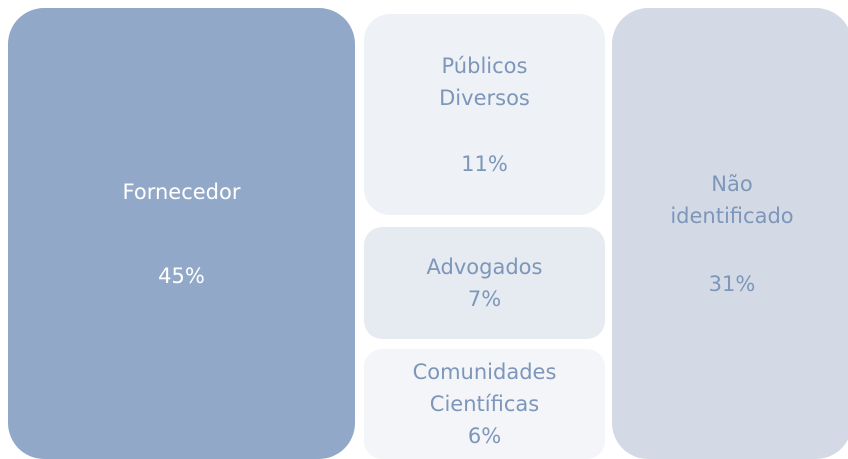 The height and width of the screenshot is (459, 848). Describe the element at coordinates (484, 81) in the screenshot. I see `tile-label: Públicos Diversos` at that location.